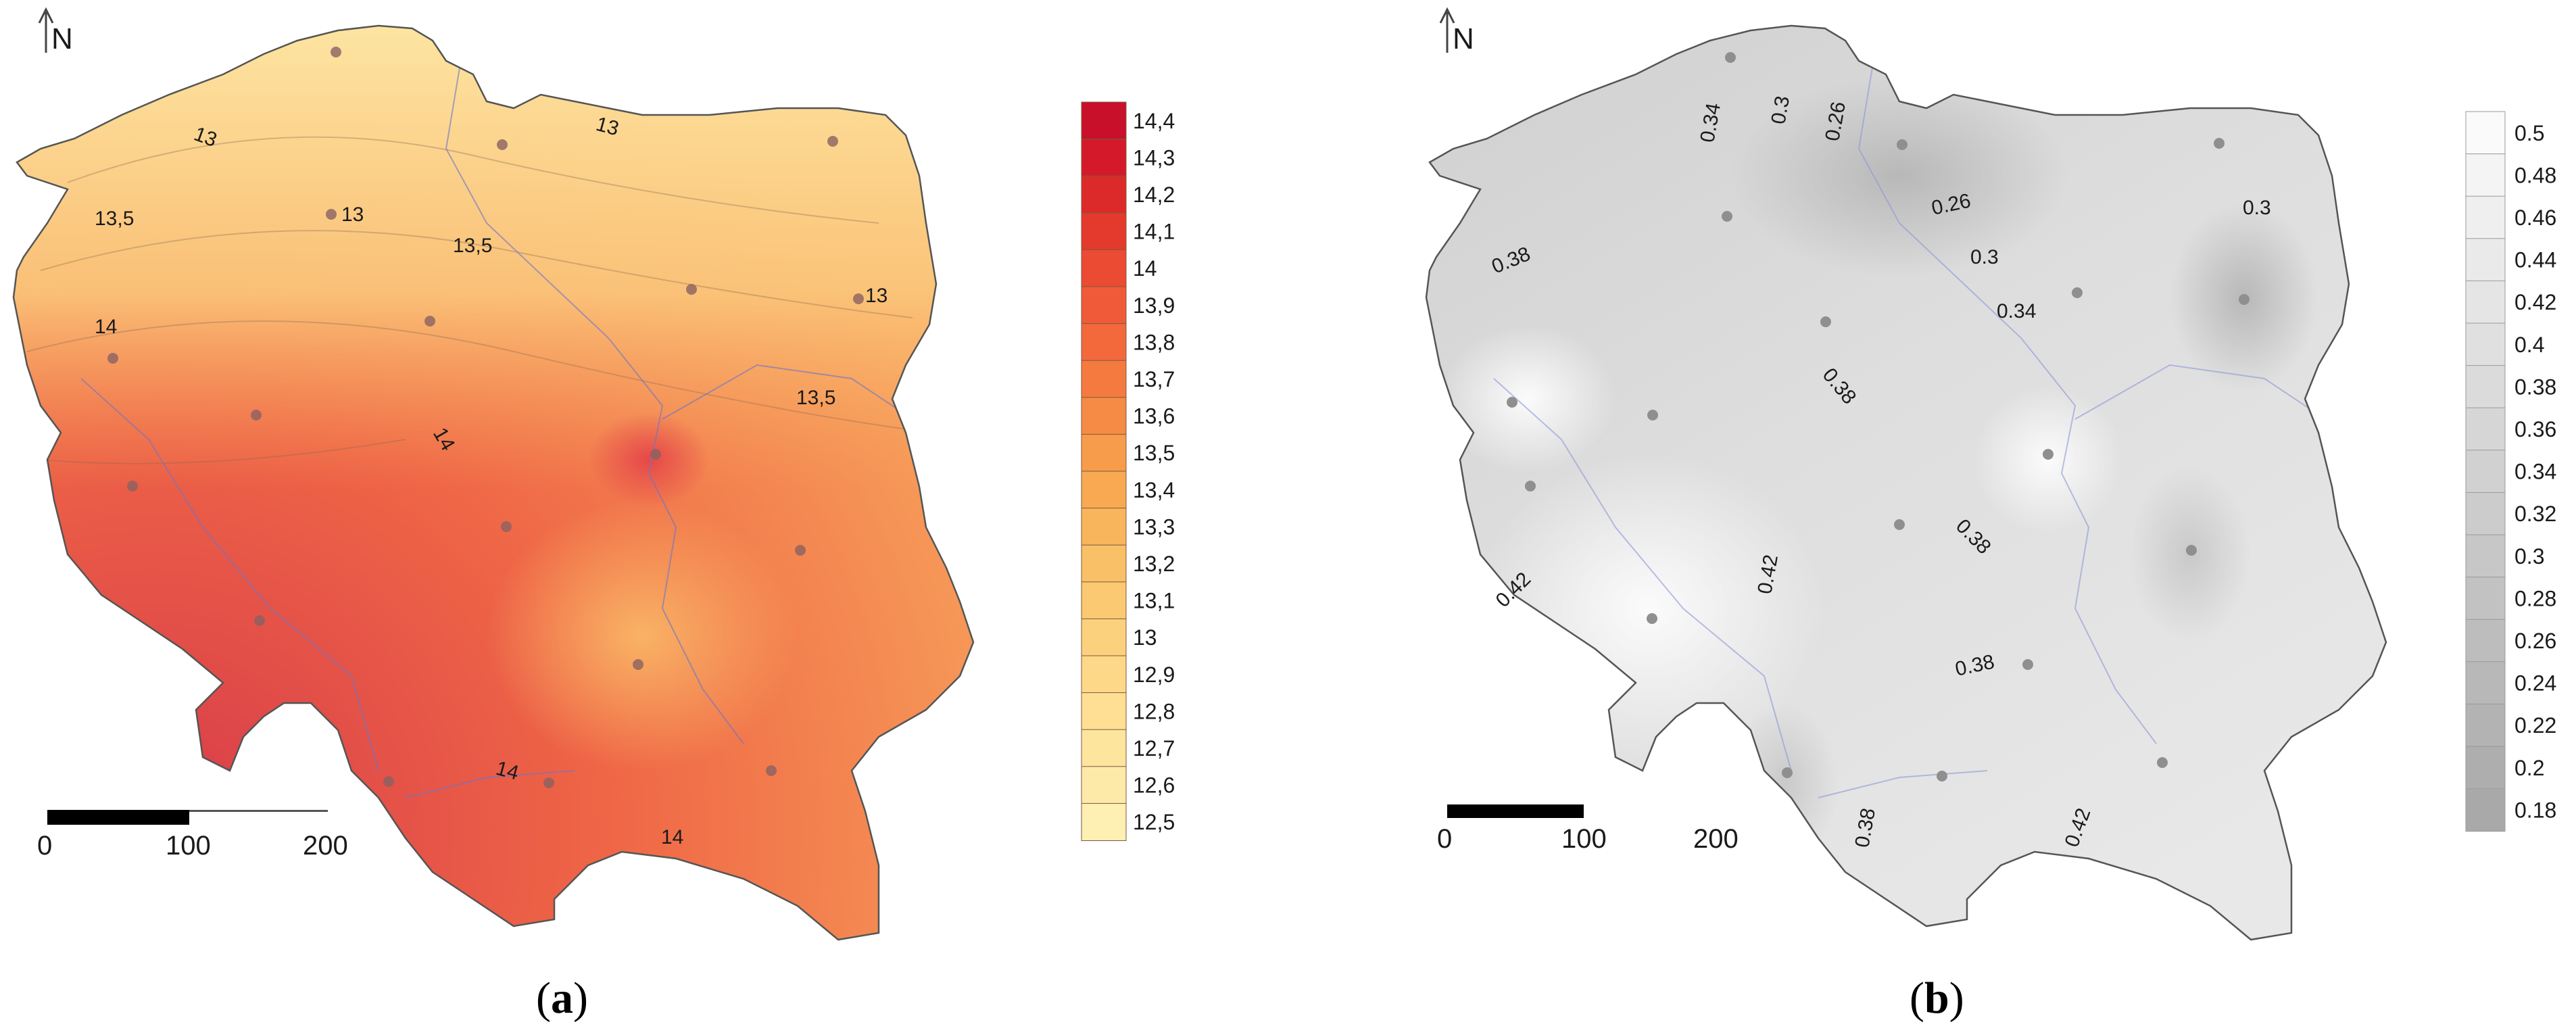  Describe the element at coordinates (1154, 232) in the screenshot. I see `legend-label: 14,1` at that location.